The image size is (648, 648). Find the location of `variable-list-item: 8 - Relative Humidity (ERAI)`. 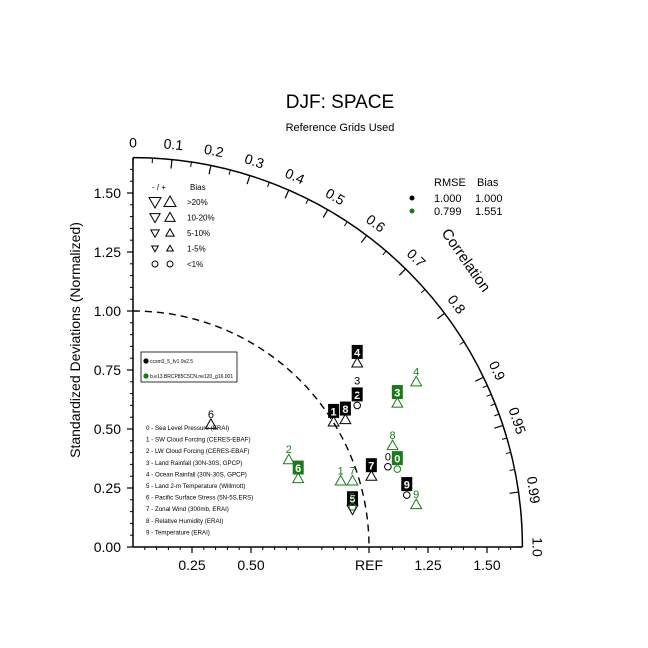

variable-list-item: 8 - Relative Humidity (ERAI) is located at coordinates (184, 521).